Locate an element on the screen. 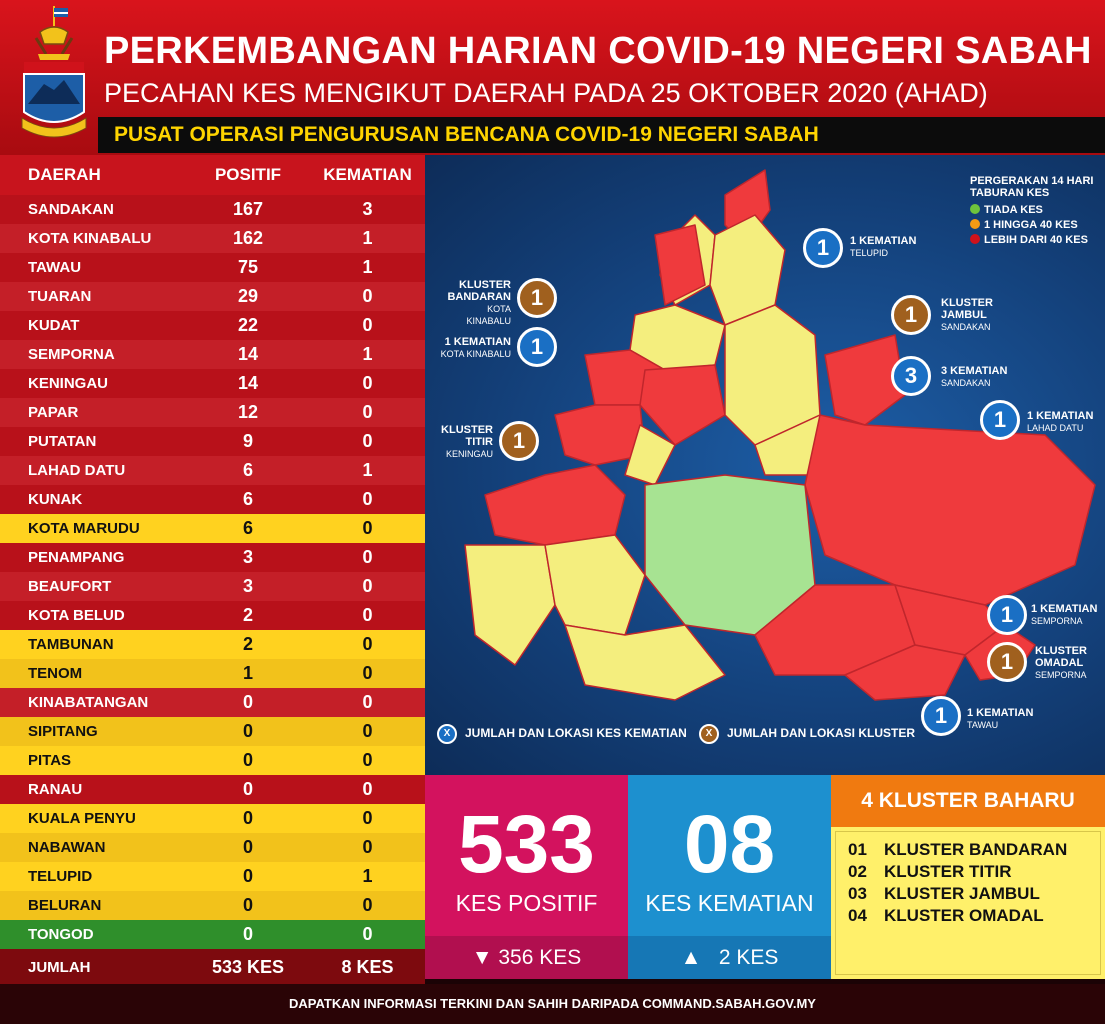 The width and height of the screenshot is (1105, 1024). tawau-death-bubble: 1 is located at coordinates (941, 716).